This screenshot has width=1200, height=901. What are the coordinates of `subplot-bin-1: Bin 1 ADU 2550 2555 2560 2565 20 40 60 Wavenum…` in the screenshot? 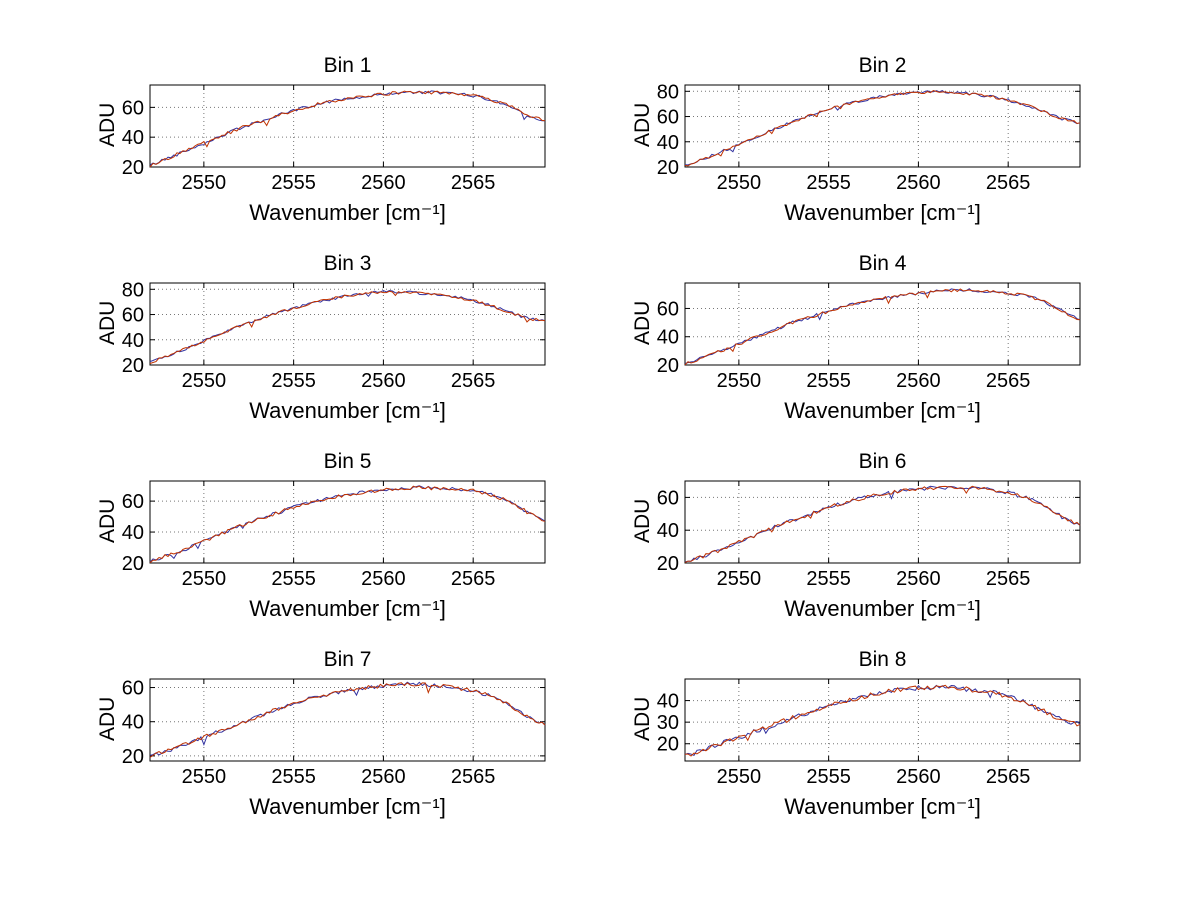 It's located at (300, 143).